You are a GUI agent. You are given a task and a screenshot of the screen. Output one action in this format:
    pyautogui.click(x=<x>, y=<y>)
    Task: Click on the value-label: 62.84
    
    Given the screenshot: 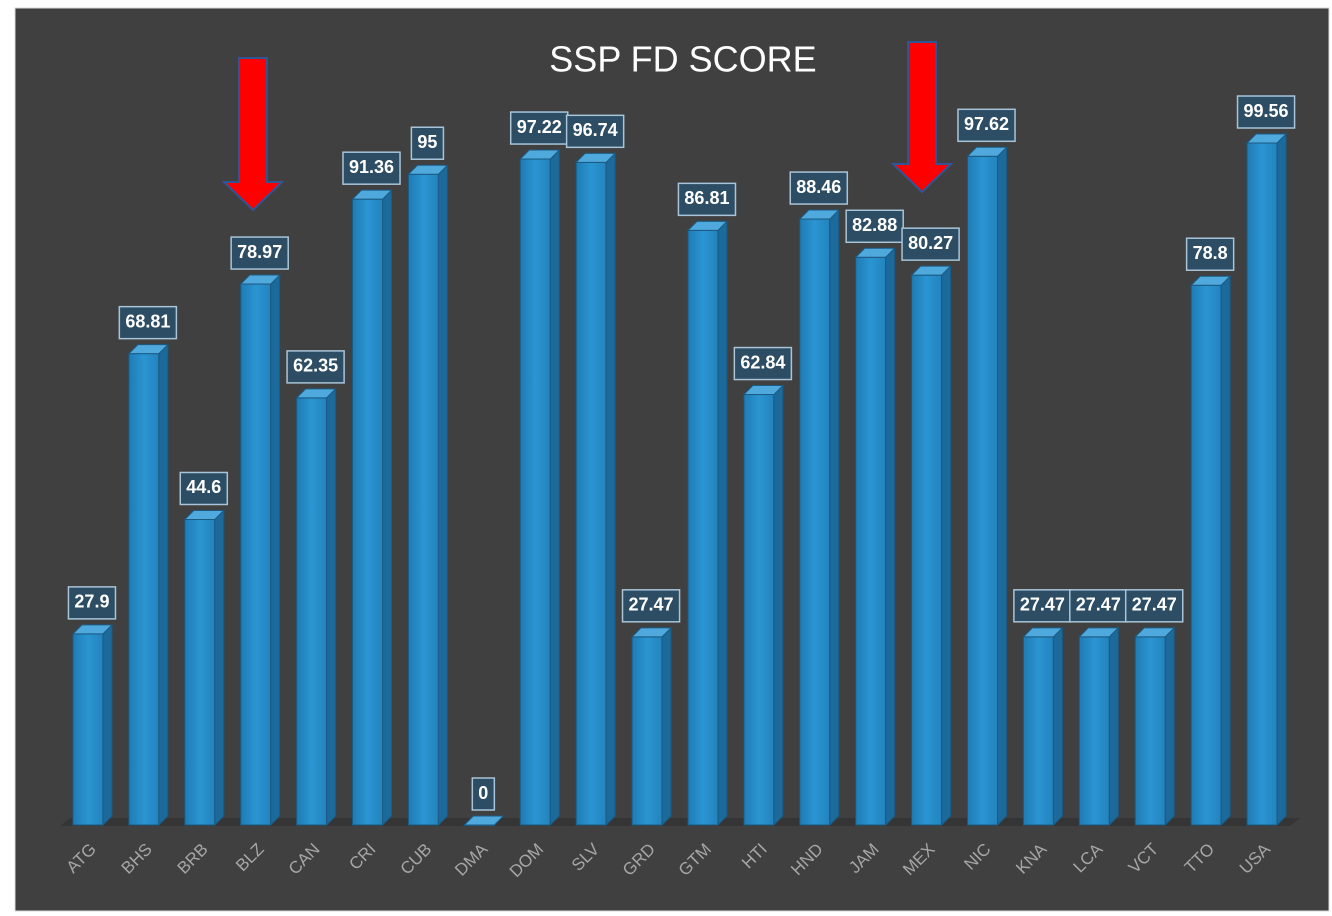 What is the action you would take?
    pyautogui.click(x=762, y=362)
    